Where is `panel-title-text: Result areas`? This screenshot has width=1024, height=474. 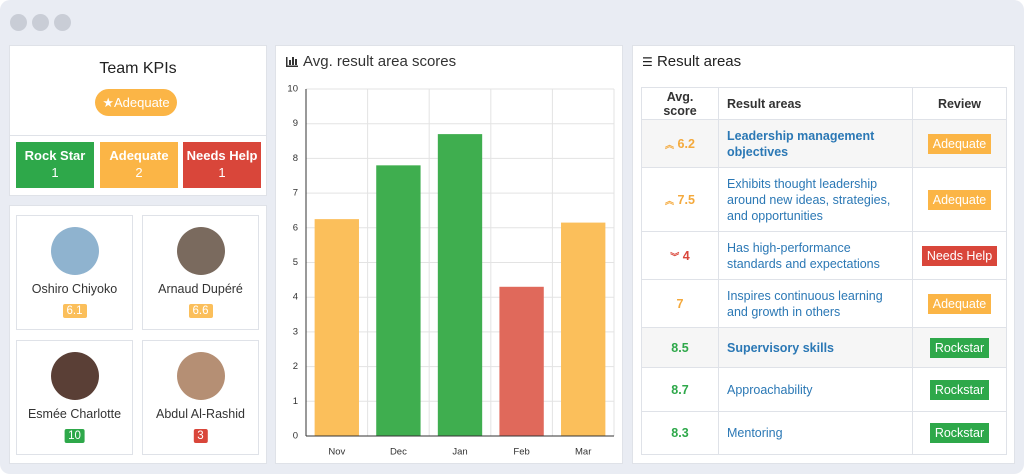
panel-title-text: Result areas is located at coordinates (699, 61).